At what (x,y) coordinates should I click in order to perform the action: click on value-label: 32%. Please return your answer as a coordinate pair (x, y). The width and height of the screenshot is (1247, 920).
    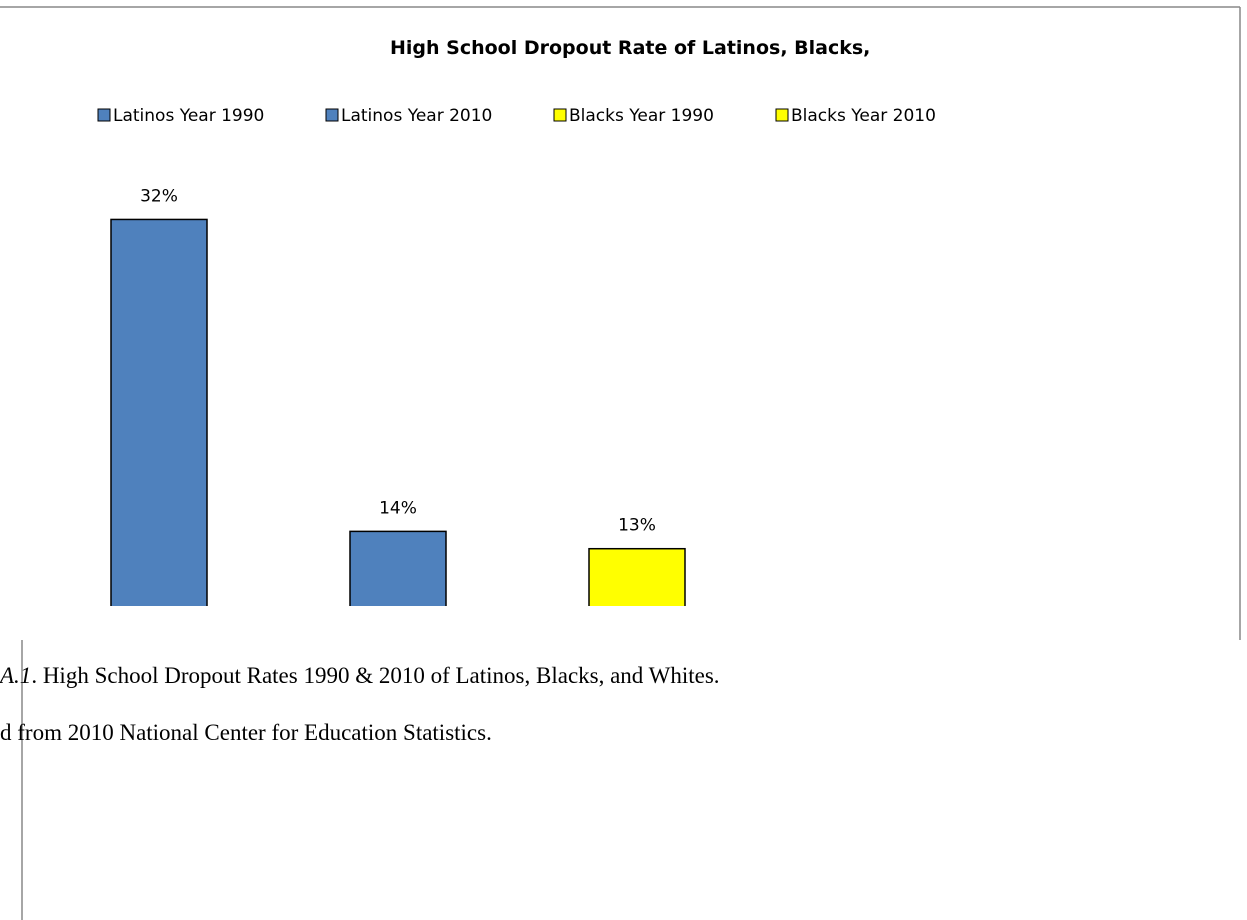
    Looking at the image, I should click on (159, 196).